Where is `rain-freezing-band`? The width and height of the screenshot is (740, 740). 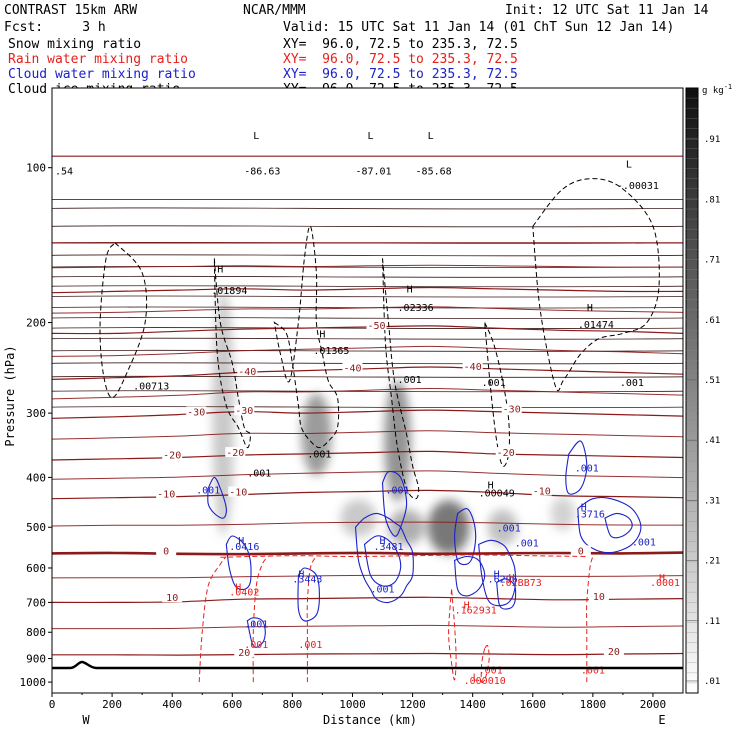
rain-freezing-band is located at coordinates (403, 556).